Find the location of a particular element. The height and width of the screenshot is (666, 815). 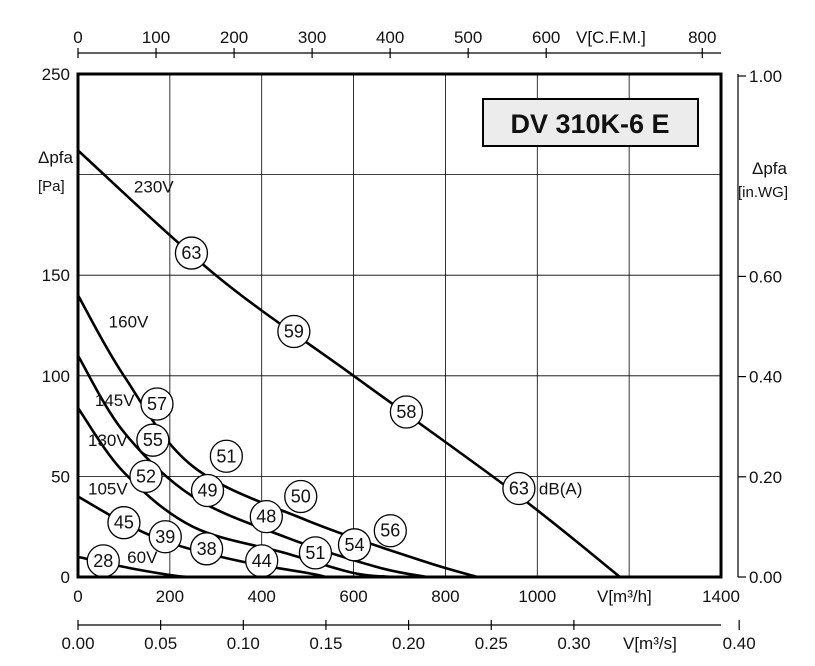

curve-label: 60V is located at coordinates (142, 557).